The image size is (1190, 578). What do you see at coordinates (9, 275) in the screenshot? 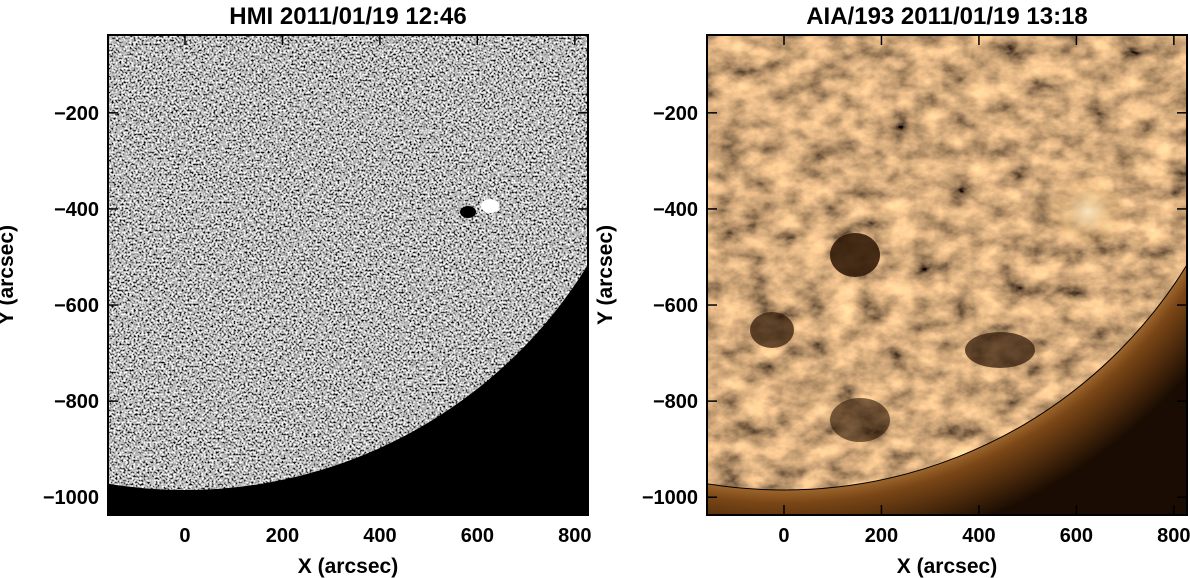
I see `hmi-ylabel: Y (arcsec)` at bounding box center [9, 275].